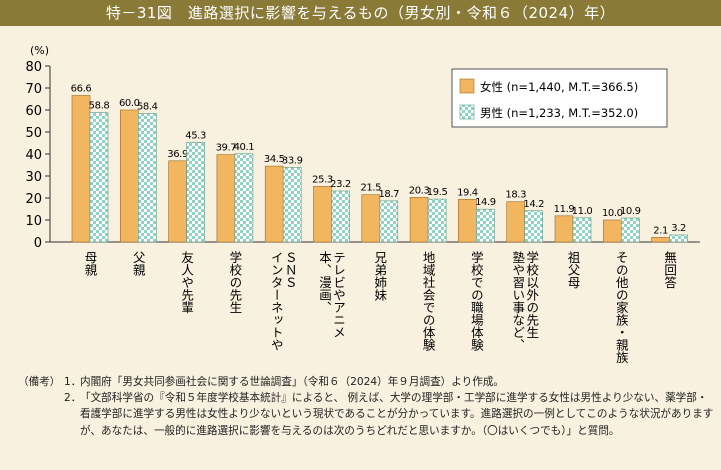 The image size is (721, 470). What do you see at coordinates (582, 211) in the screenshot?
I see `bar-value-label: 11.0` at bounding box center [582, 211].